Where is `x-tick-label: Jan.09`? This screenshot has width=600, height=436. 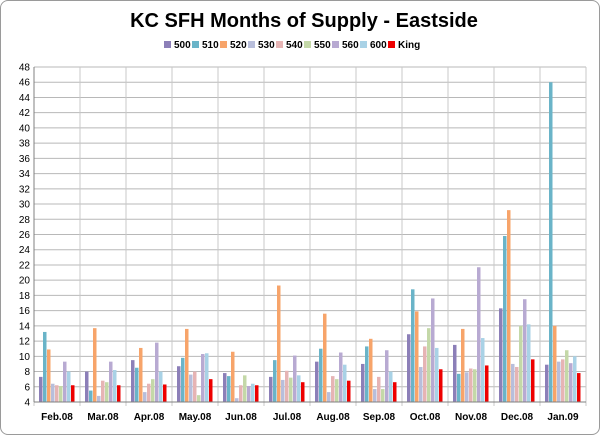
x-tick-label: Jan.09 is located at coordinates (563, 417).